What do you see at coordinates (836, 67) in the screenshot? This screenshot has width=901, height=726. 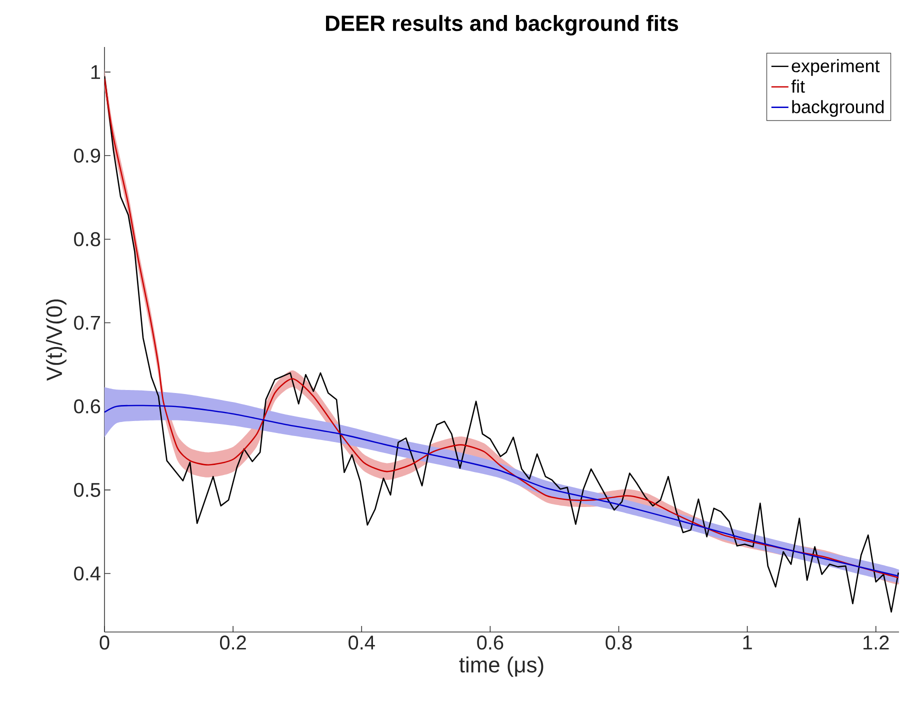 I see `legend-label: experiment` at bounding box center [836, 67].